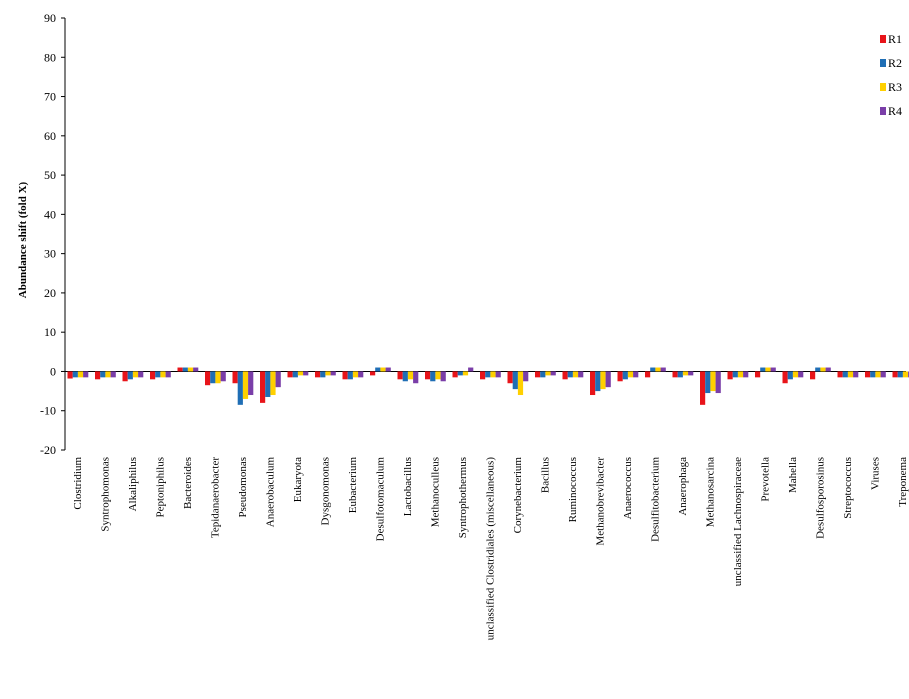 This screenshot has height=699, width=909. I want to click on category-label: Anaerophaga, so click(683, 486).